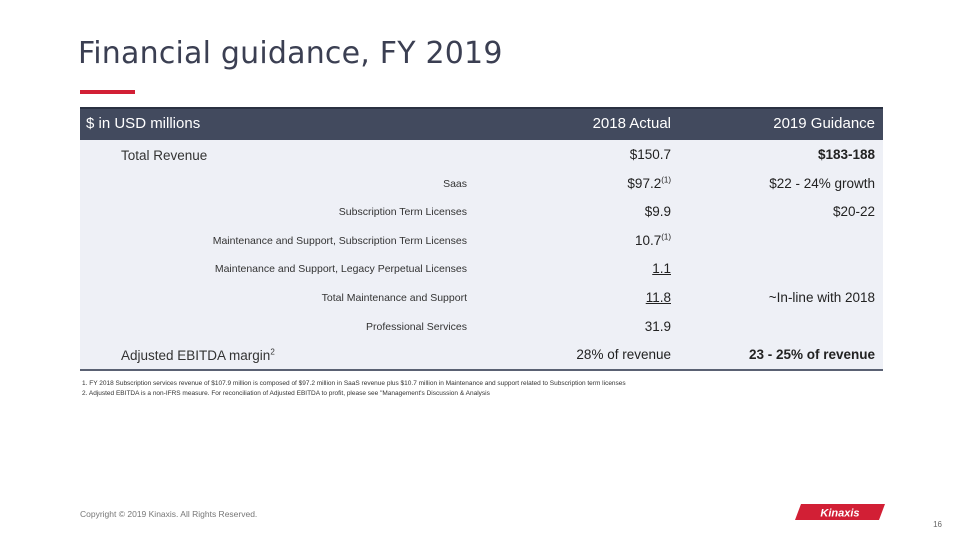 This screenshot has height=540, width=960. Describe the element at coordinates (937, 524) in the screenshot. I see `page-number: 16` at that location.